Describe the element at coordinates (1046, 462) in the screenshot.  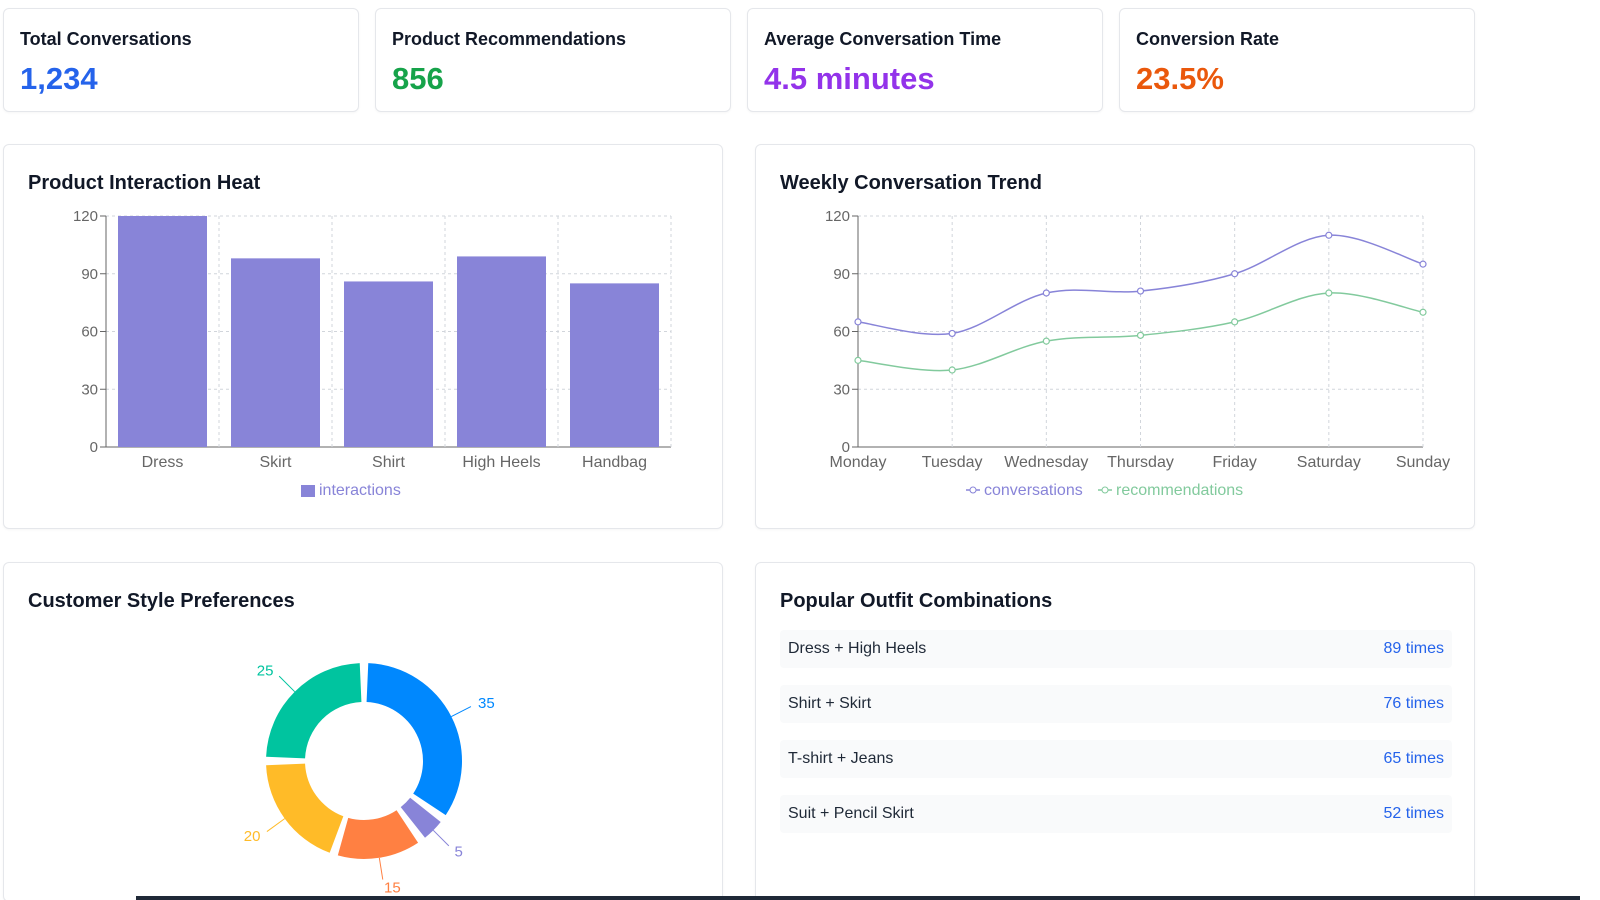
I see `x-tick-label: Wednesday` at that location.